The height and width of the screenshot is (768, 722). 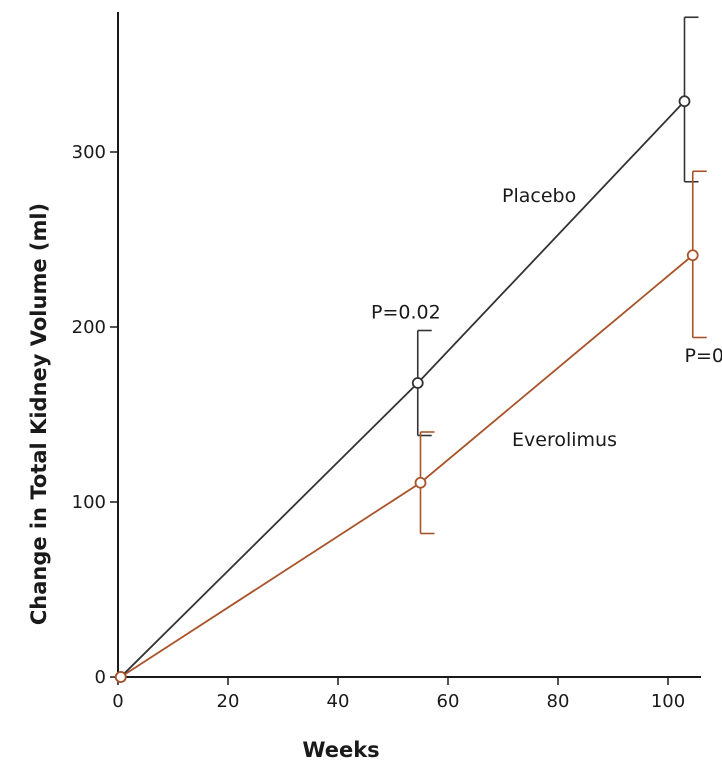 I want to click on series-labels: Placebo Everolimus, so click(x=559, y=318).